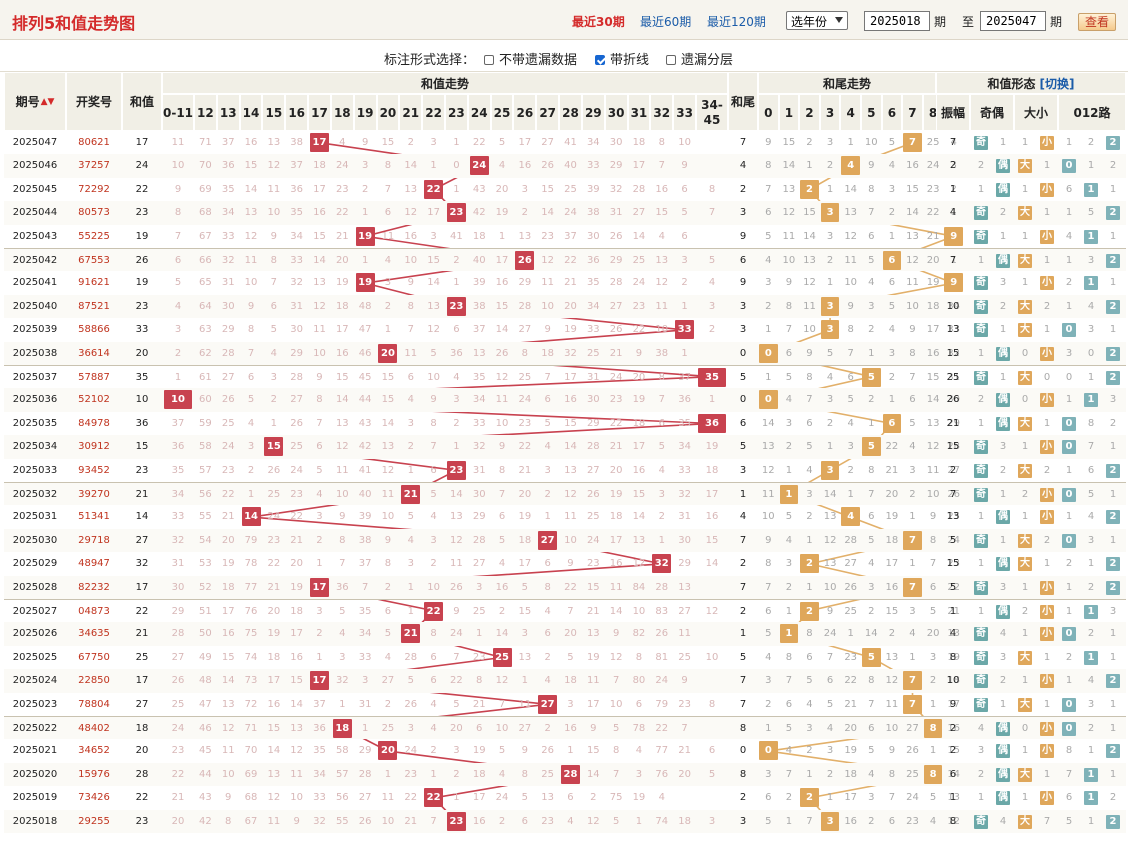  What do you see at coordinates (981, 353) in the screenshot?
I see `odd-badge-miss: 1` at bounding box center [981, 353].